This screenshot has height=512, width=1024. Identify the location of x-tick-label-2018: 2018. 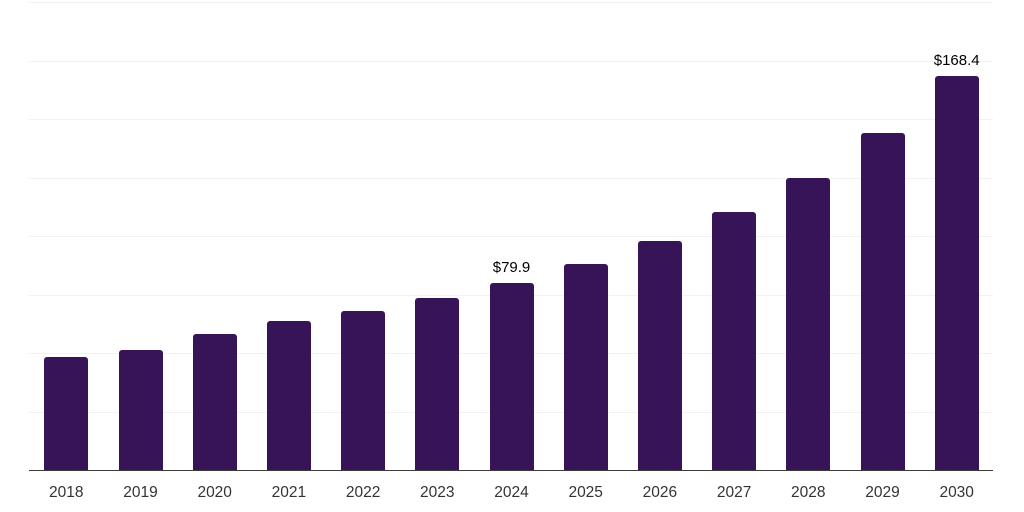
(66, 492).